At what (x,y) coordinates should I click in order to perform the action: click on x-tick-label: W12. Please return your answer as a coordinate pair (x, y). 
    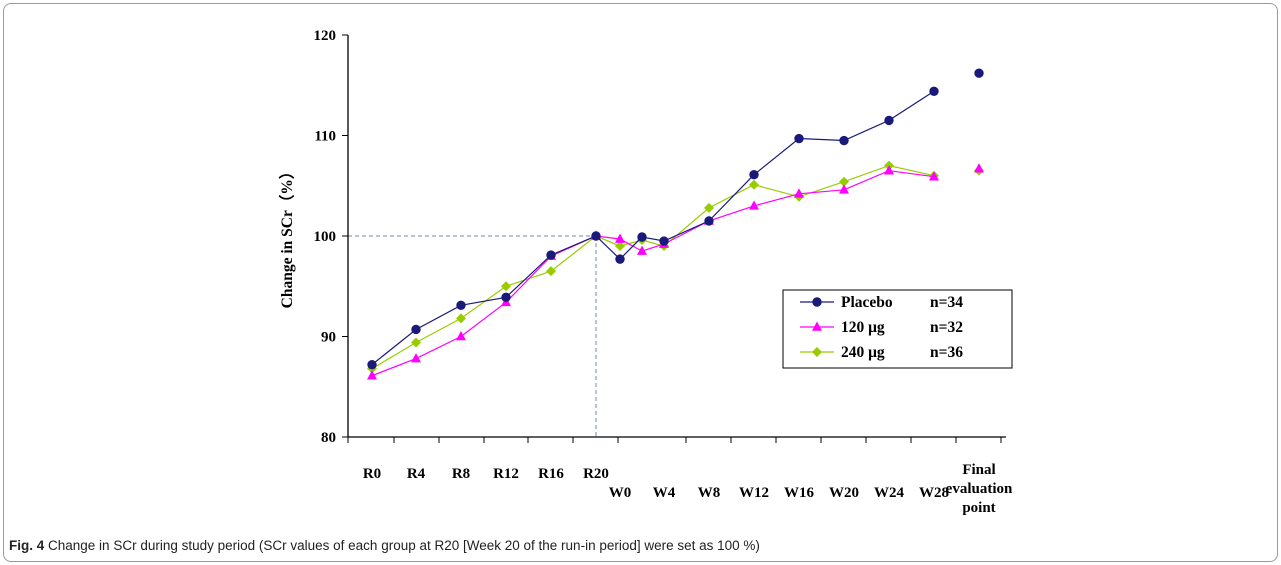
    Looking at the image, I should click on (754, 493).